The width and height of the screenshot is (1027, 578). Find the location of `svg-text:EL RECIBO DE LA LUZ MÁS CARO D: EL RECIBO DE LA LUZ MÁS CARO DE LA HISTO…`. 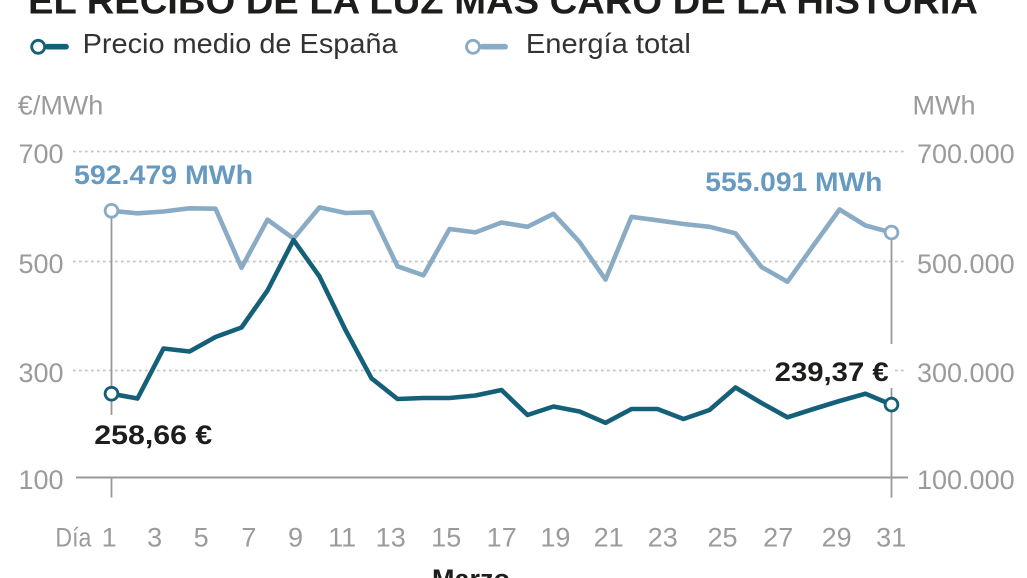

svg-text:EL RECIBO DE LA LUZ MÁS CARO D: EL RECIBO DE LA LUZ MÁS CARO DE LA HISTO… is located at coordinates (503, 11).